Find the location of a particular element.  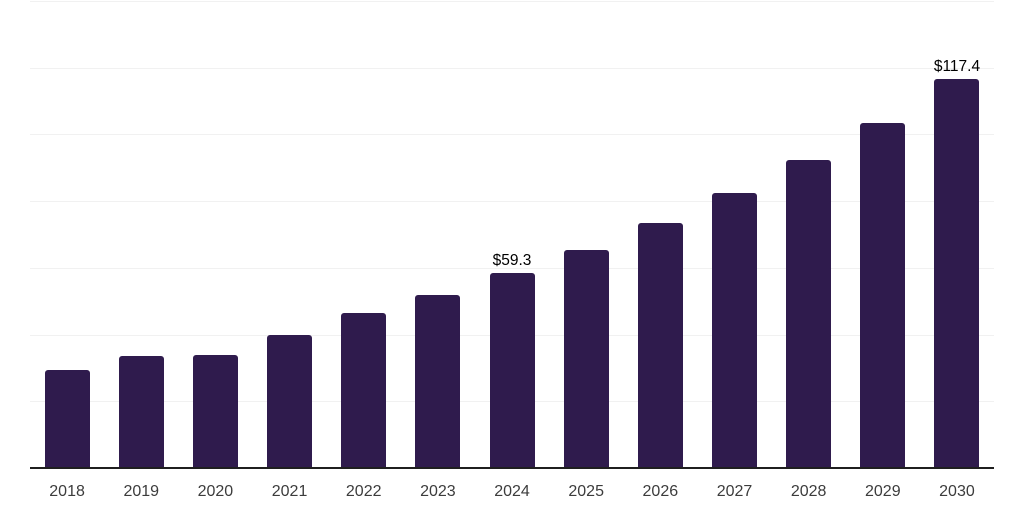

bar-column-2020 is located at coordinates (215, 412).